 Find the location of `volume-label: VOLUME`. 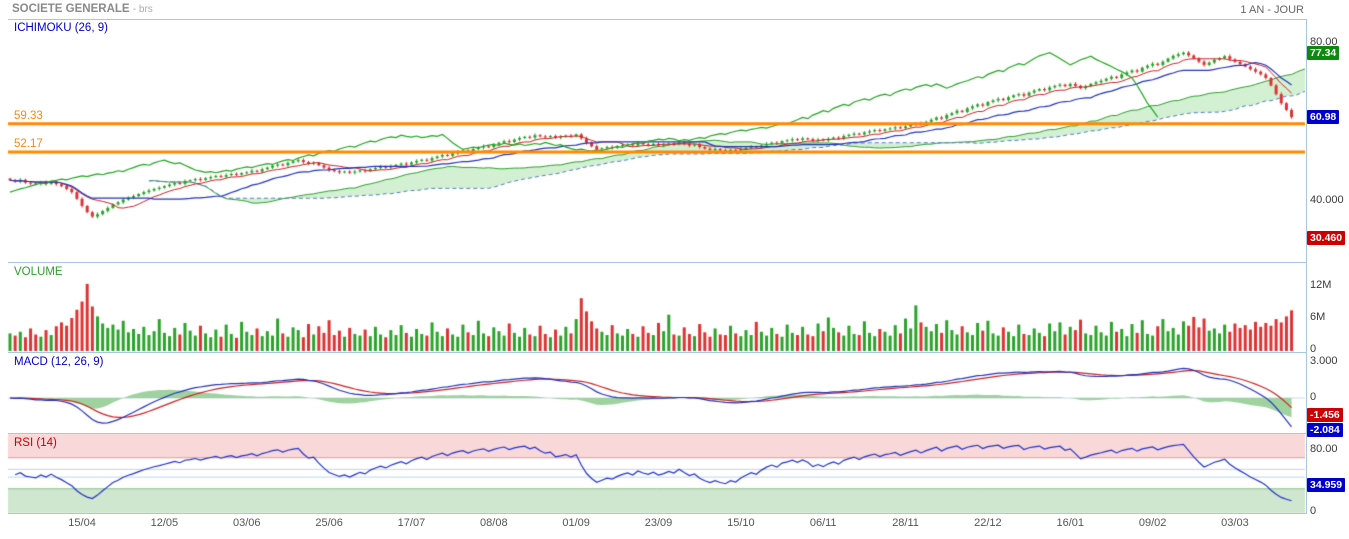

volume-label: VOLUME is located at coordinates (38, 272).